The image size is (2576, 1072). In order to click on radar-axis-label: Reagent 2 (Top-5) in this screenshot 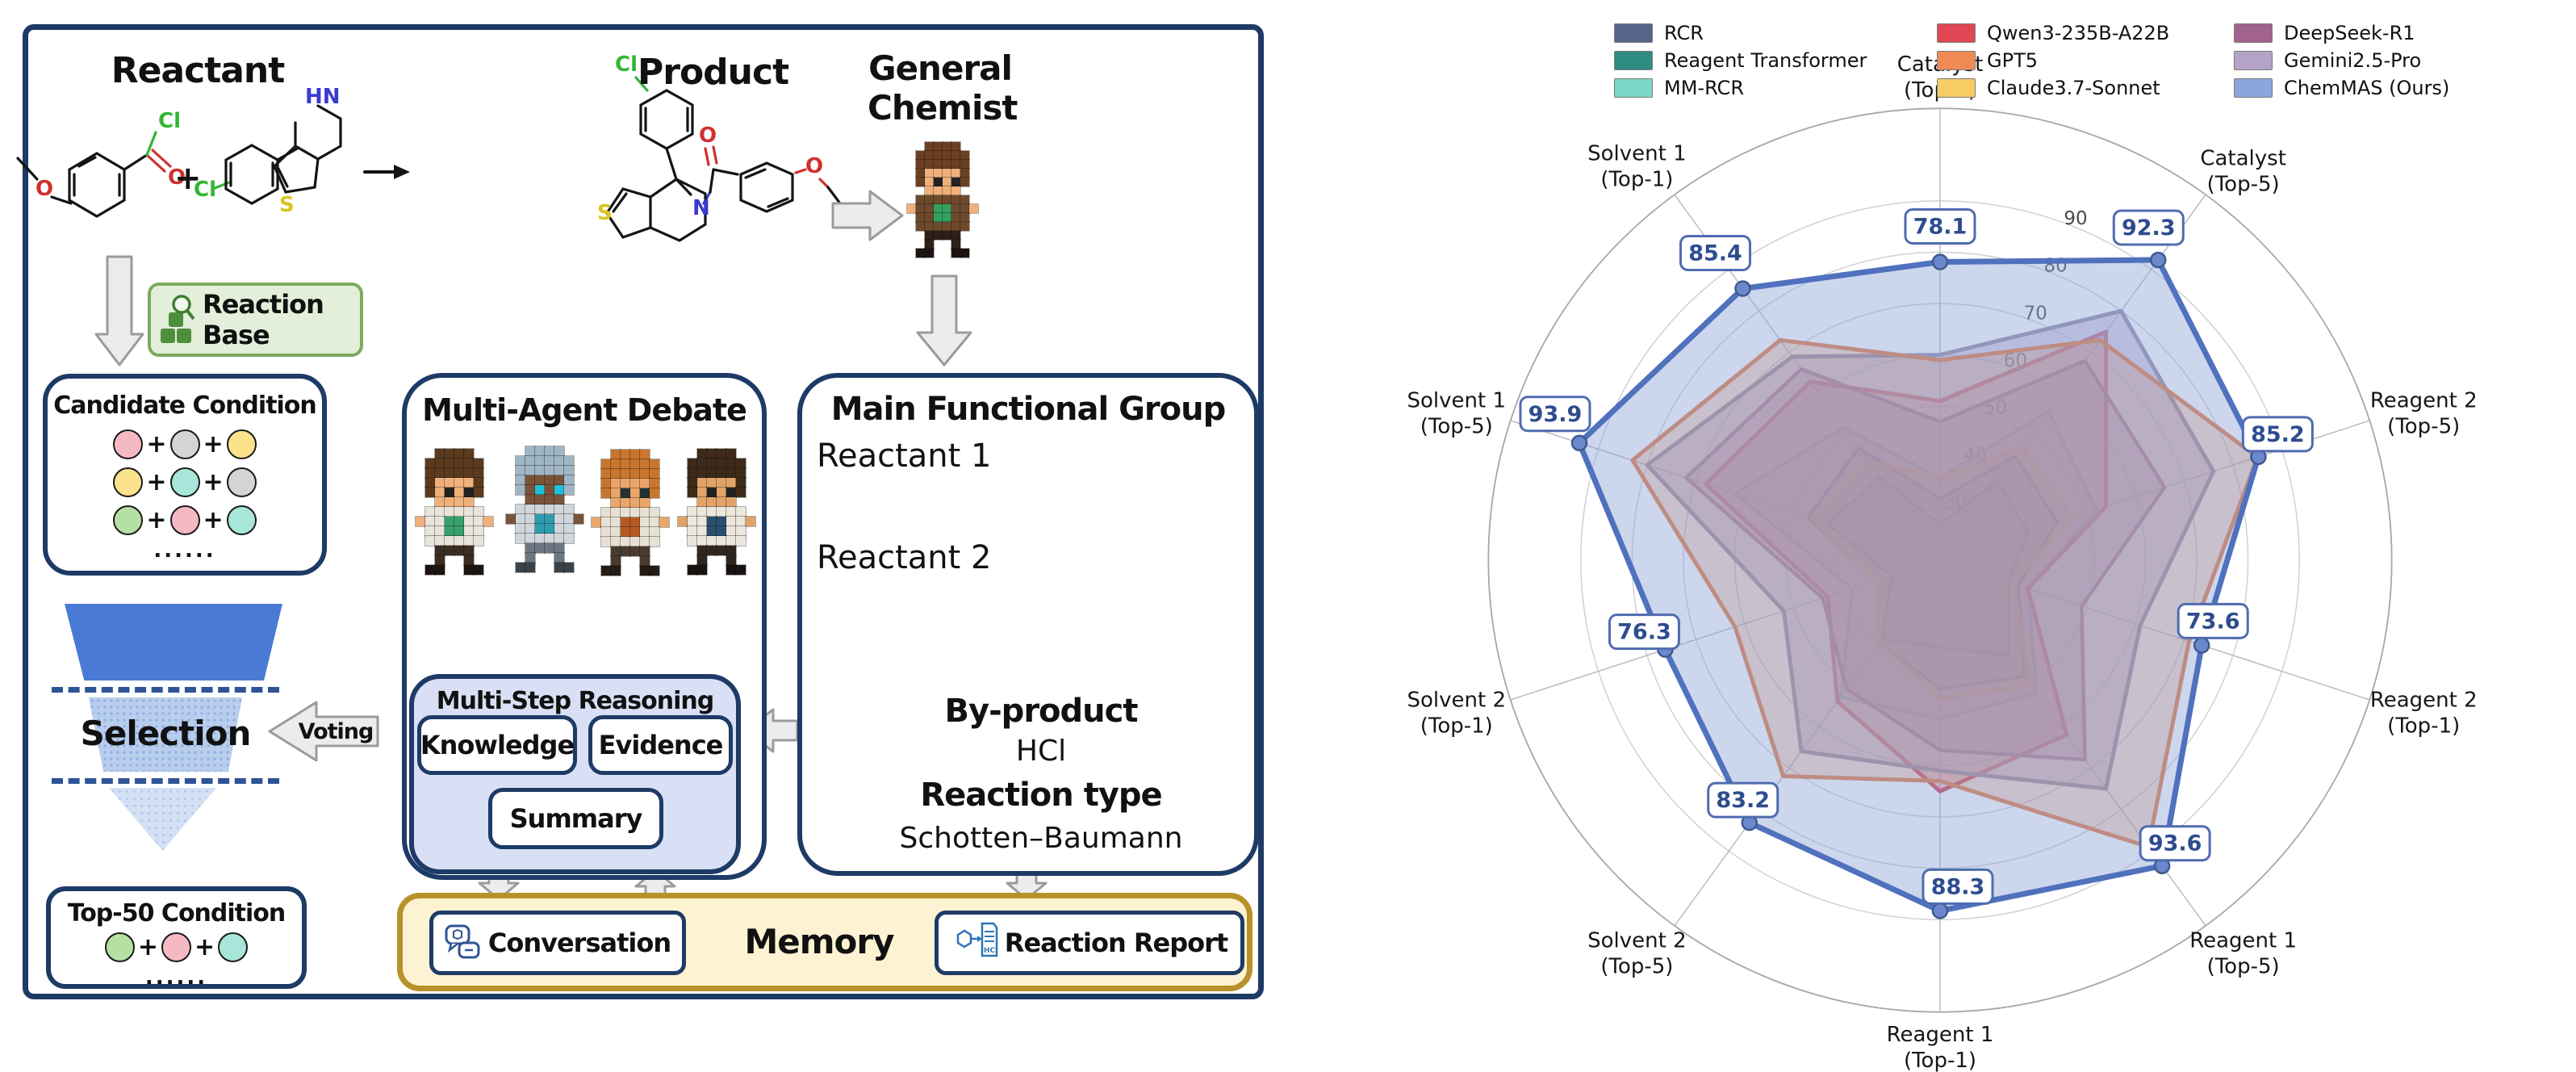, I will do `click(2424, 413)`.